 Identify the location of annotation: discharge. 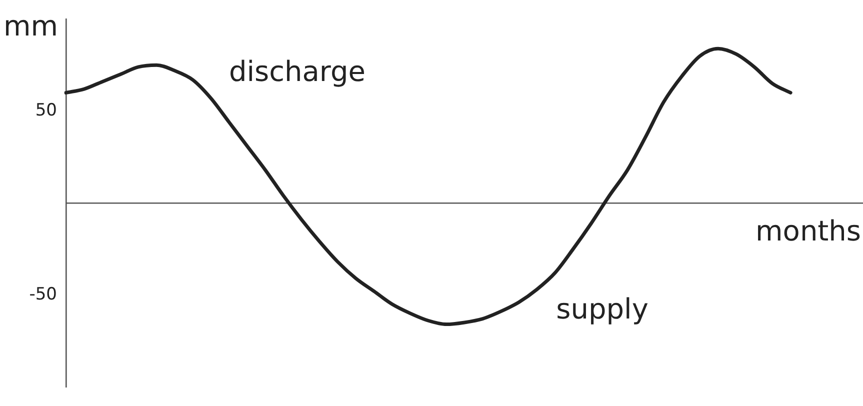
(297, 71).